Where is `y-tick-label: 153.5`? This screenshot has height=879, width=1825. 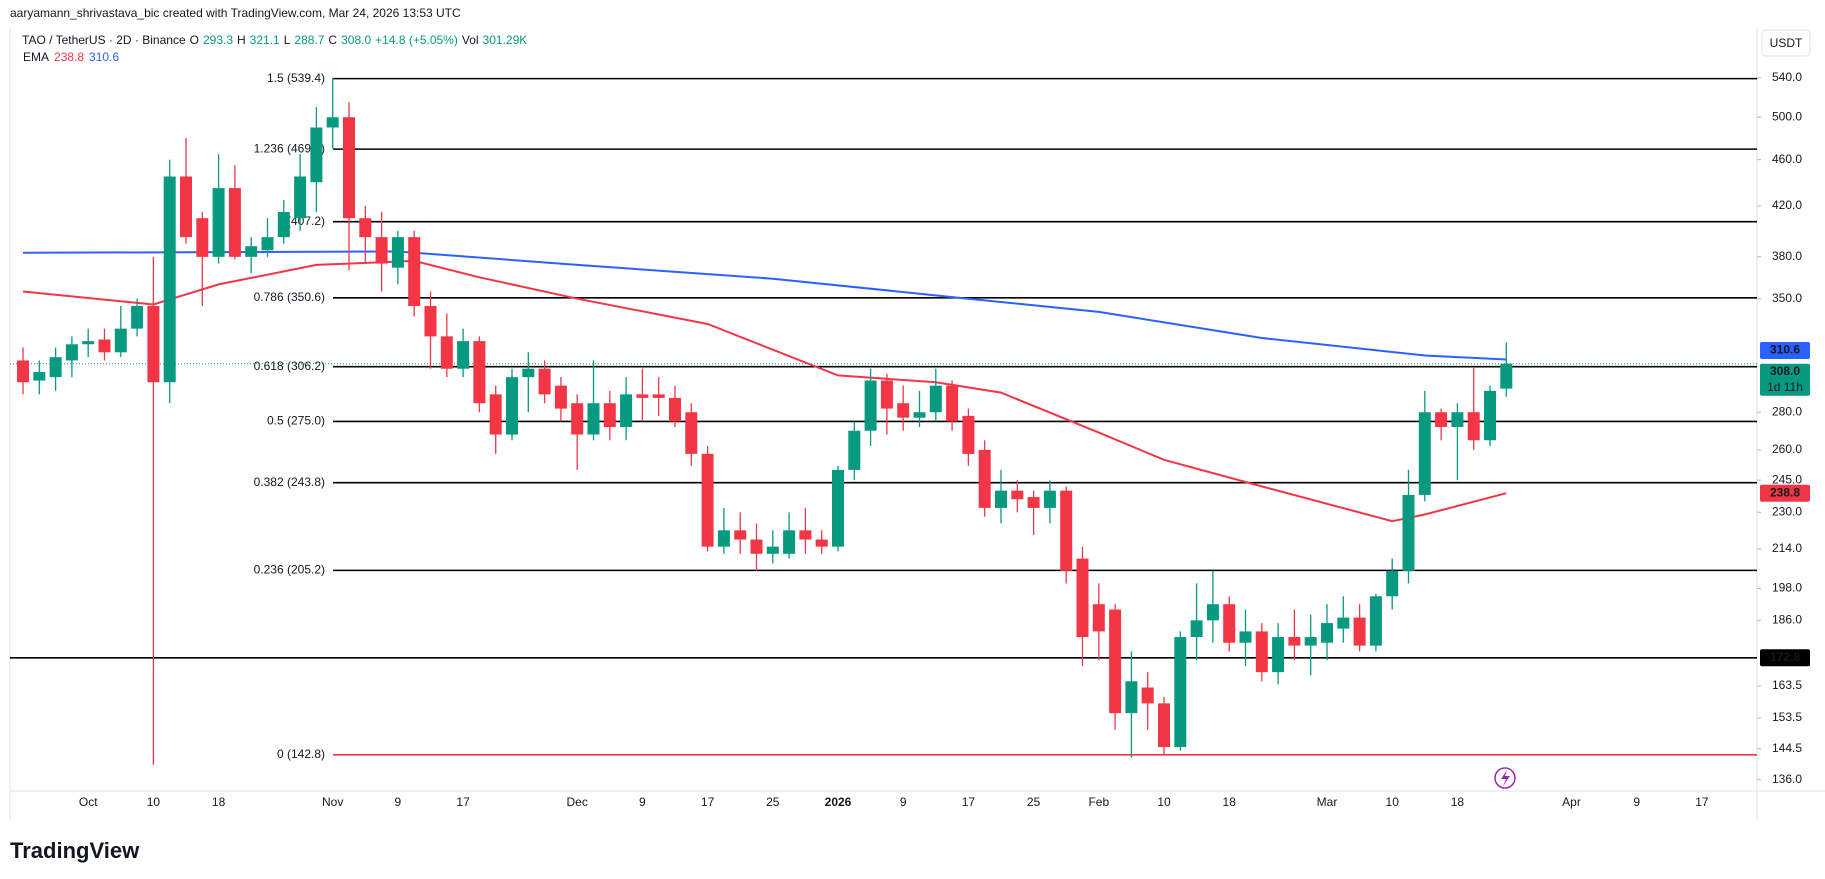 y-tick-label: 153.5 is located at coordinates (1787, 717).